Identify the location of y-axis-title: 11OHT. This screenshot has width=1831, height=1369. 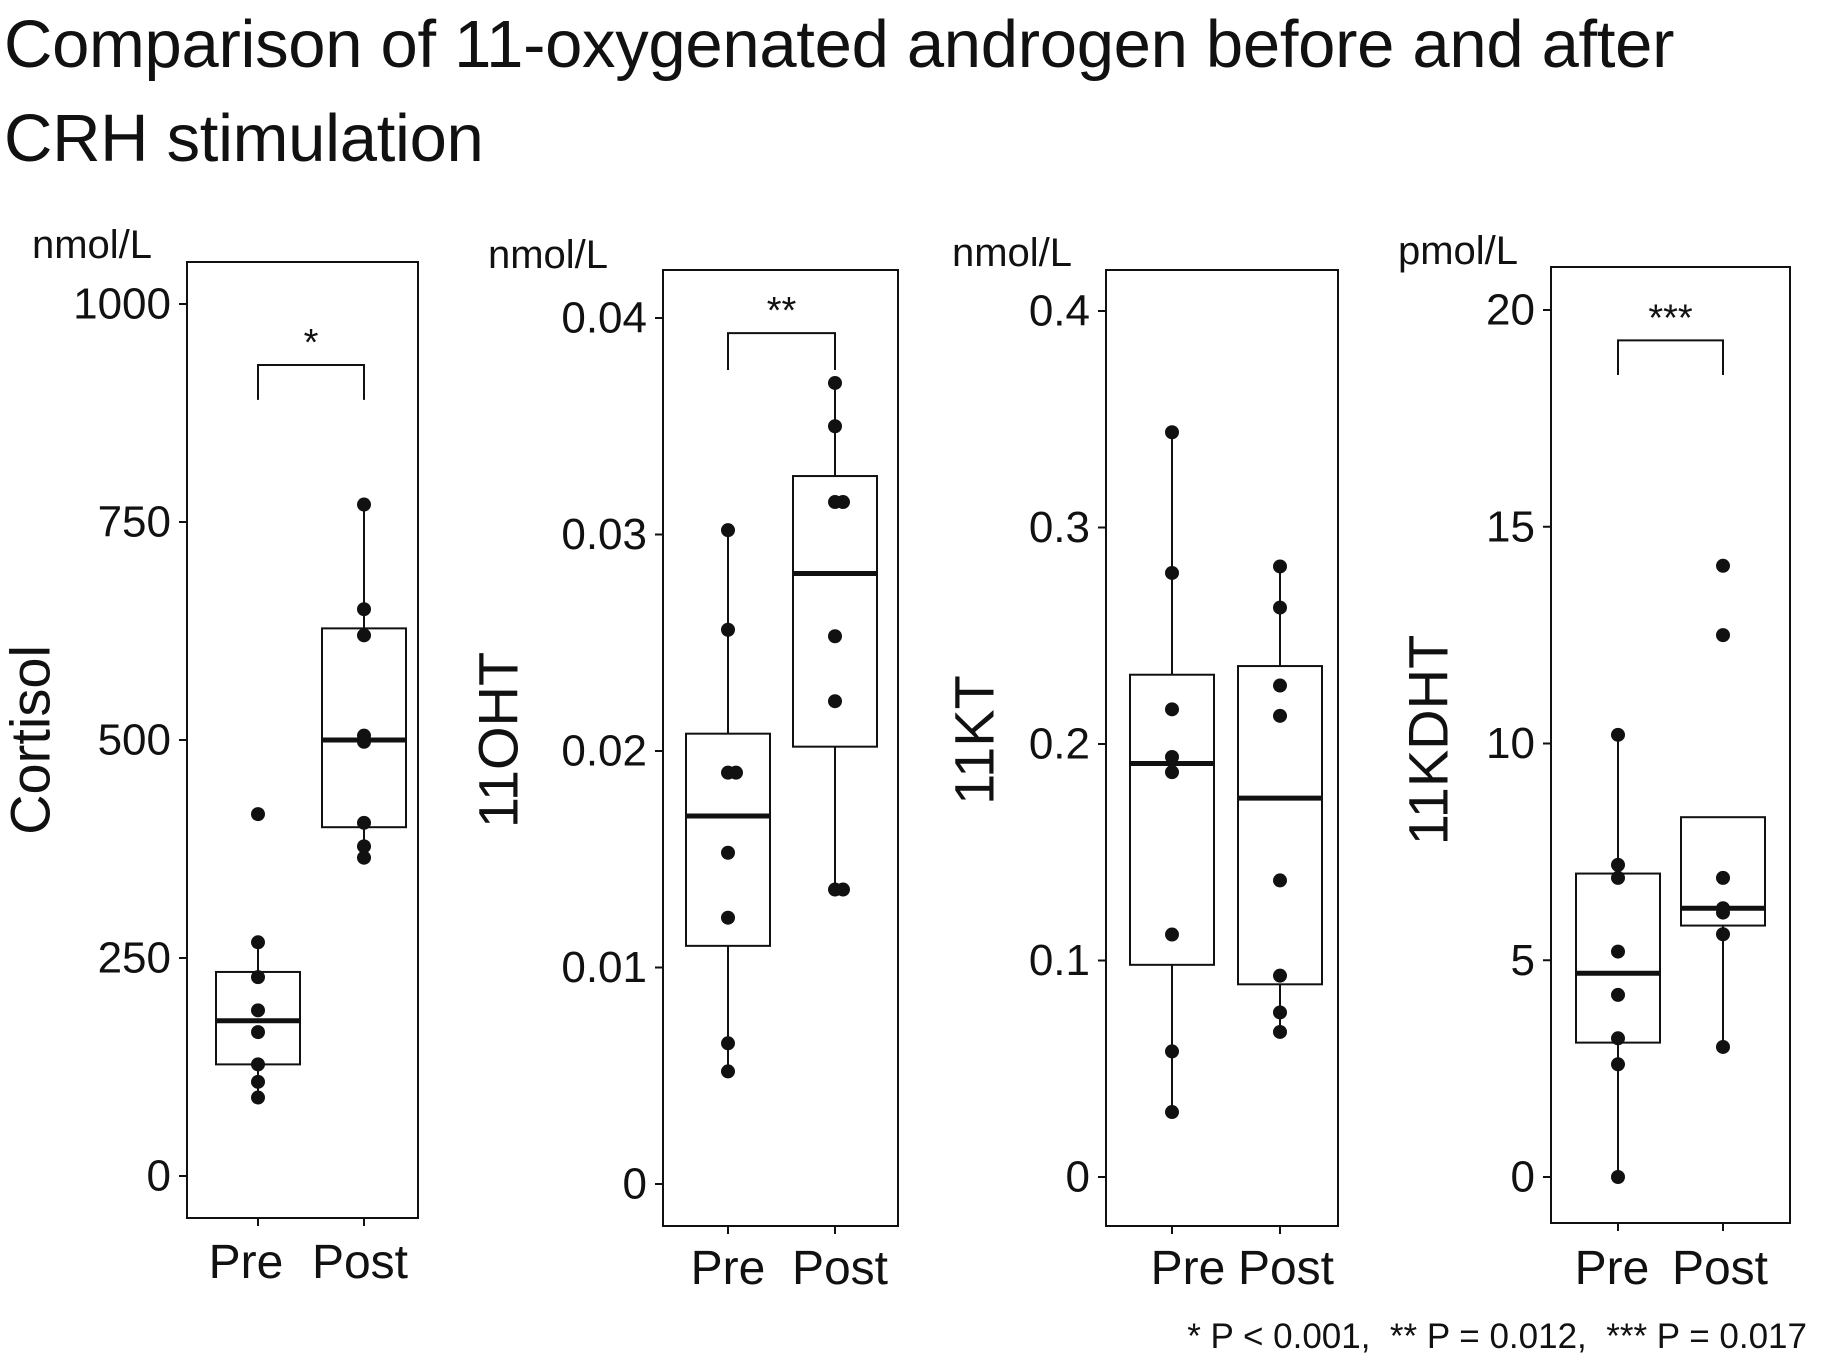
(498, 740).